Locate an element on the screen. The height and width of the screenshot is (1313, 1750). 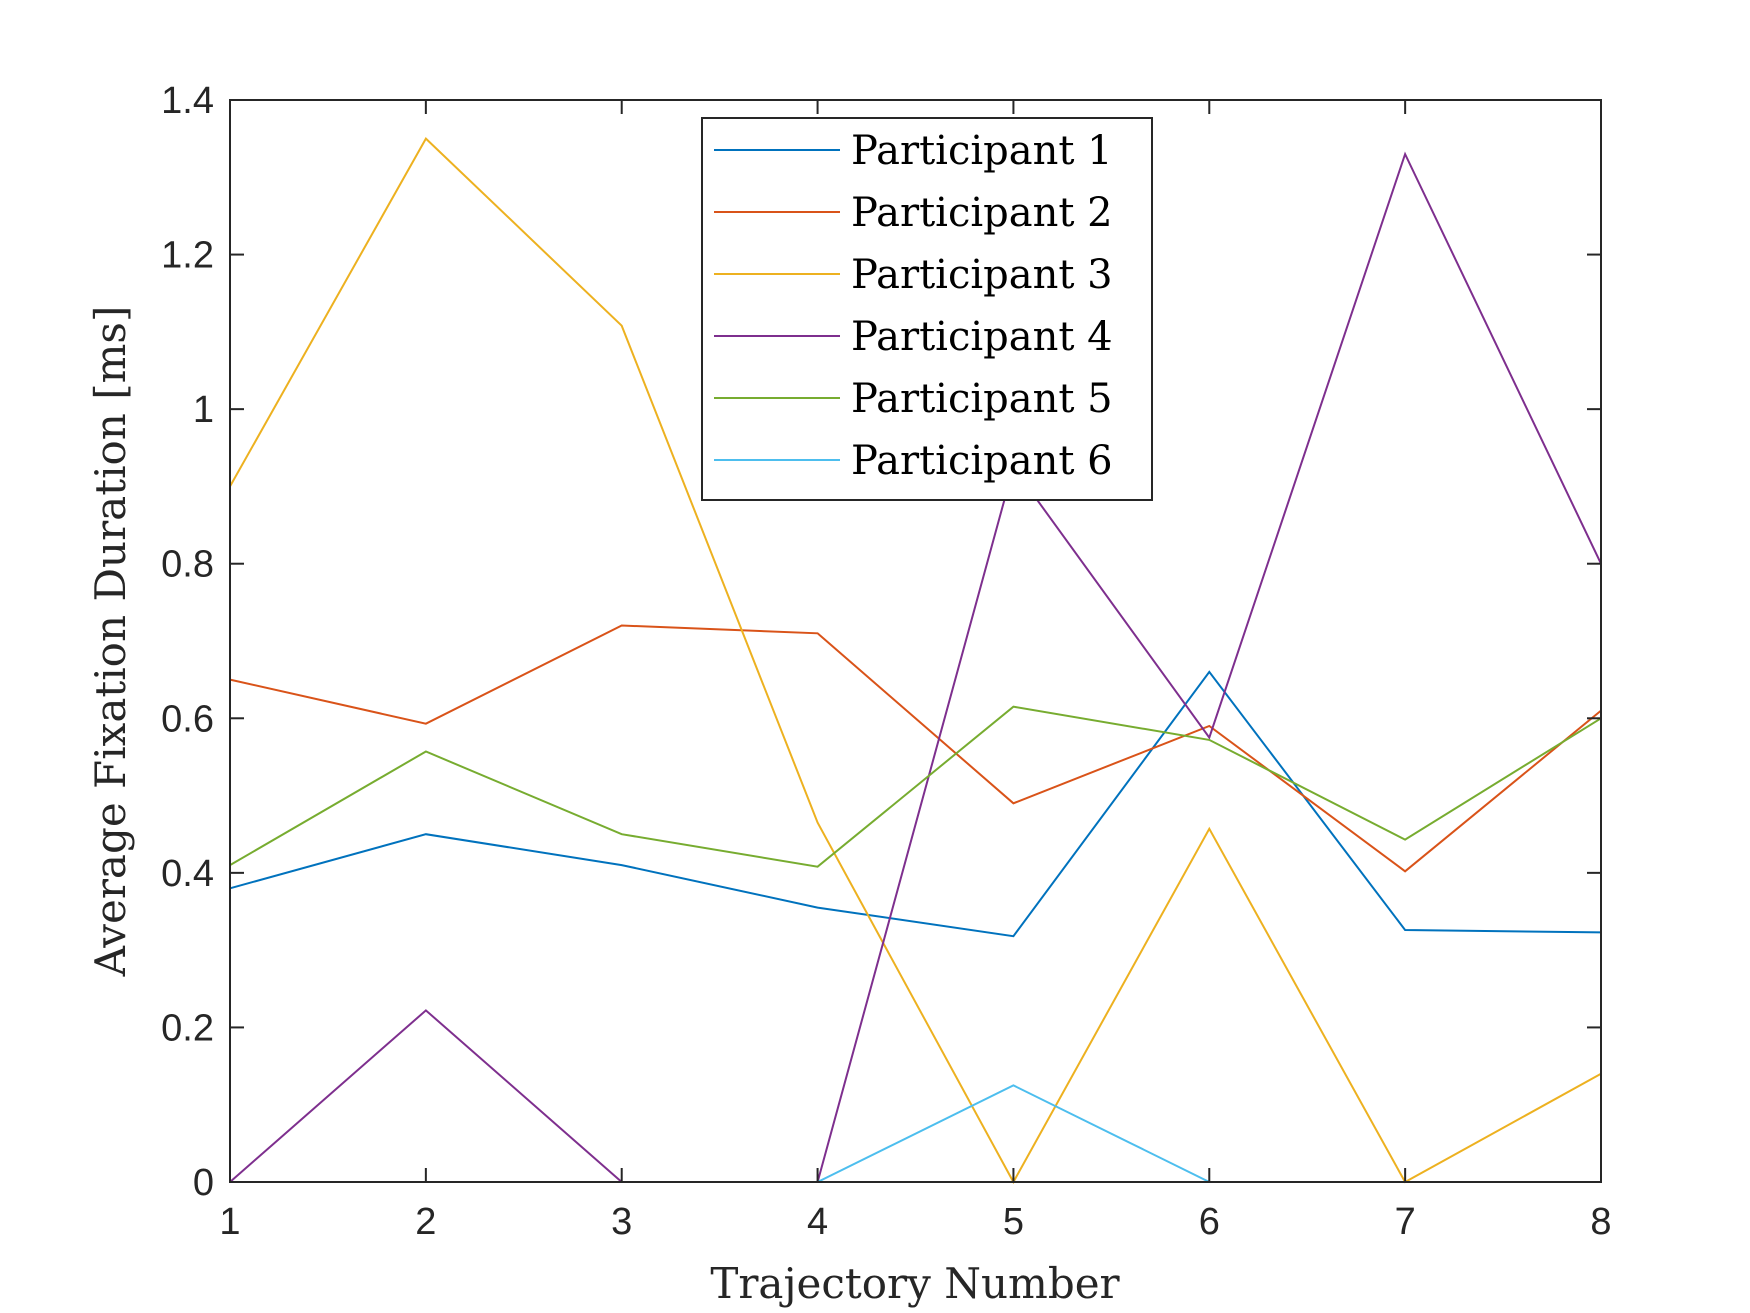
x-tick-label: 8 is located at coordinates (1600, 1222).